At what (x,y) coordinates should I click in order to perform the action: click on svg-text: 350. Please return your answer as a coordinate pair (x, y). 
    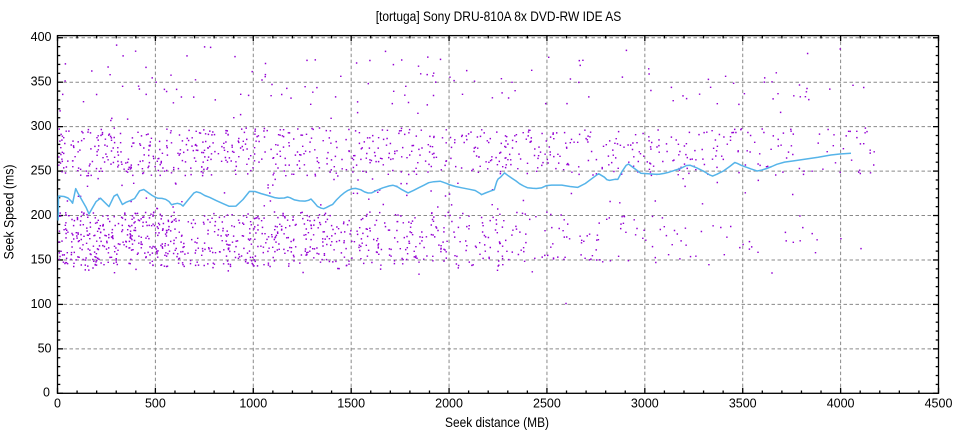
    Looking at the image, I should click on (41, 82).